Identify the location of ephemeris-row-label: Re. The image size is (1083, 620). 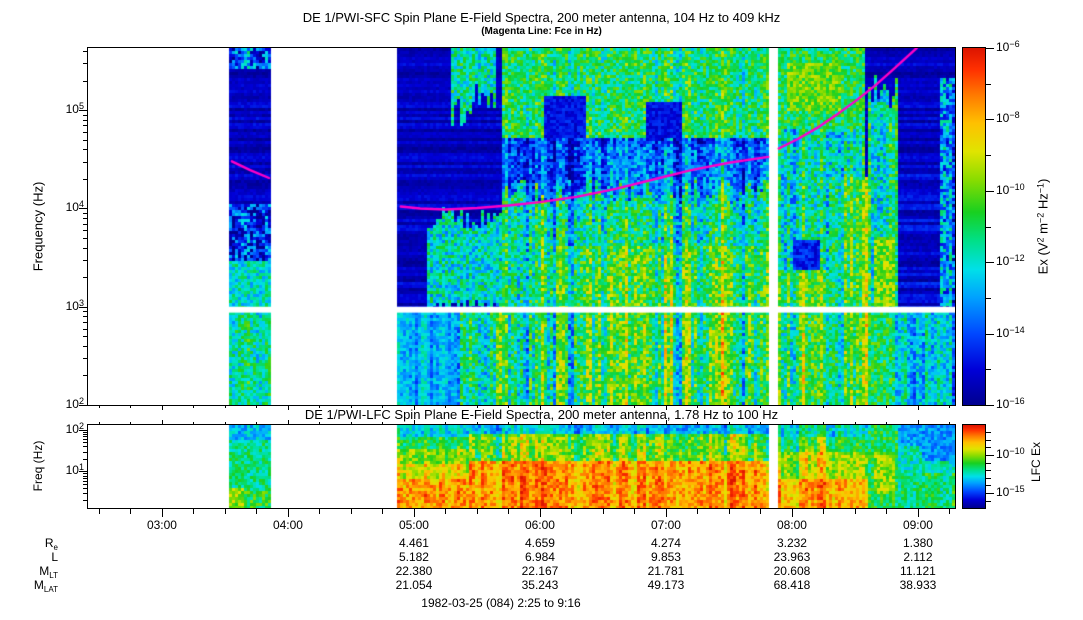
(51, 544).